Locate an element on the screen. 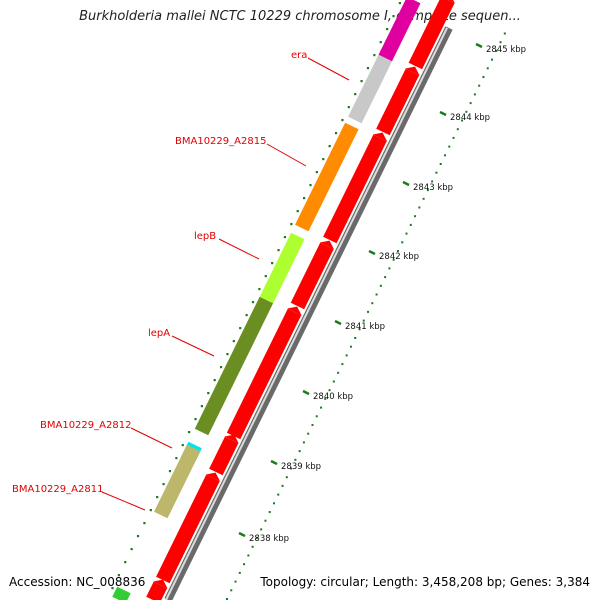  kbp-label: 2838 kbp is located at coordinates (269, 539).